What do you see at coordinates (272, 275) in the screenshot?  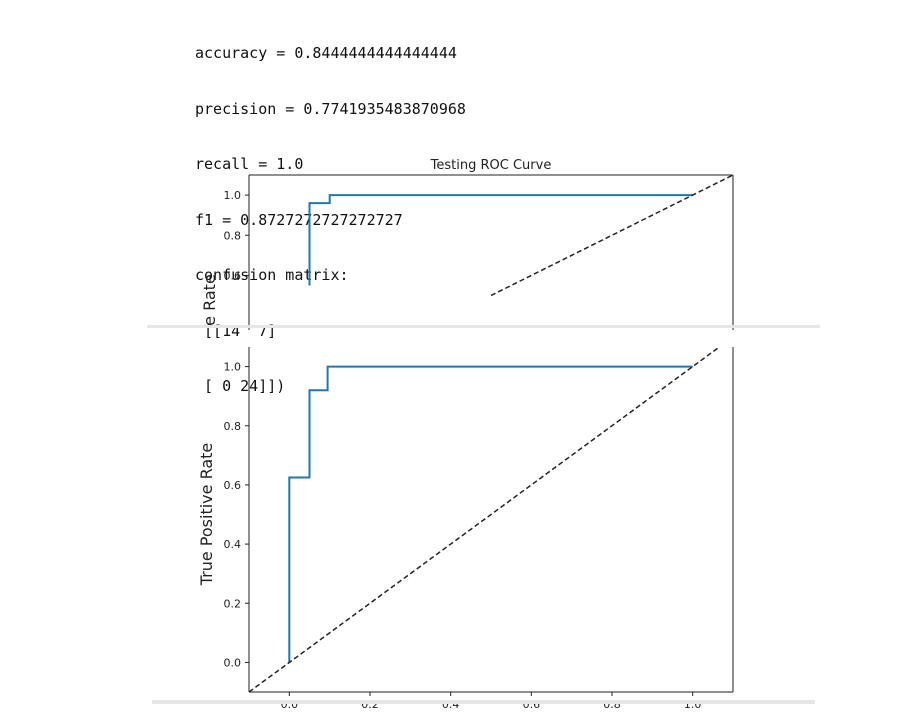 I see `output-line-confusion-label: confusion matrix:` at bounding box center [272, 275].